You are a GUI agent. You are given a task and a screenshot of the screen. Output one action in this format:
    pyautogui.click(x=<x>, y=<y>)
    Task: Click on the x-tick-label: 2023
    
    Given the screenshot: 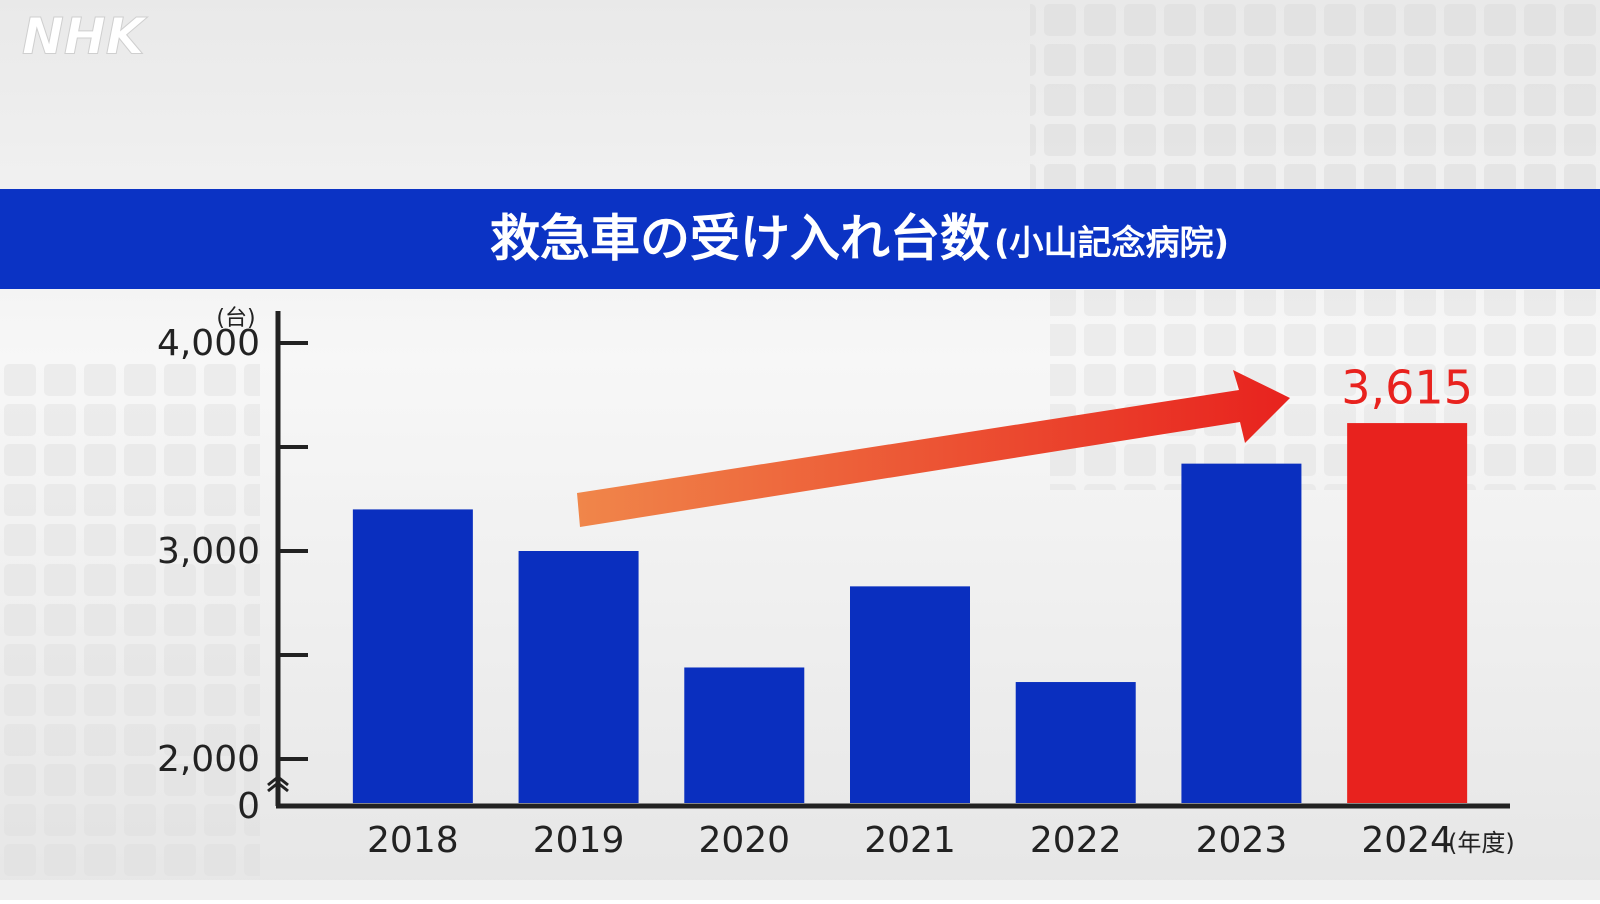 What is the action you would take?
    pyautogui.click(x=1242, y=840)
    